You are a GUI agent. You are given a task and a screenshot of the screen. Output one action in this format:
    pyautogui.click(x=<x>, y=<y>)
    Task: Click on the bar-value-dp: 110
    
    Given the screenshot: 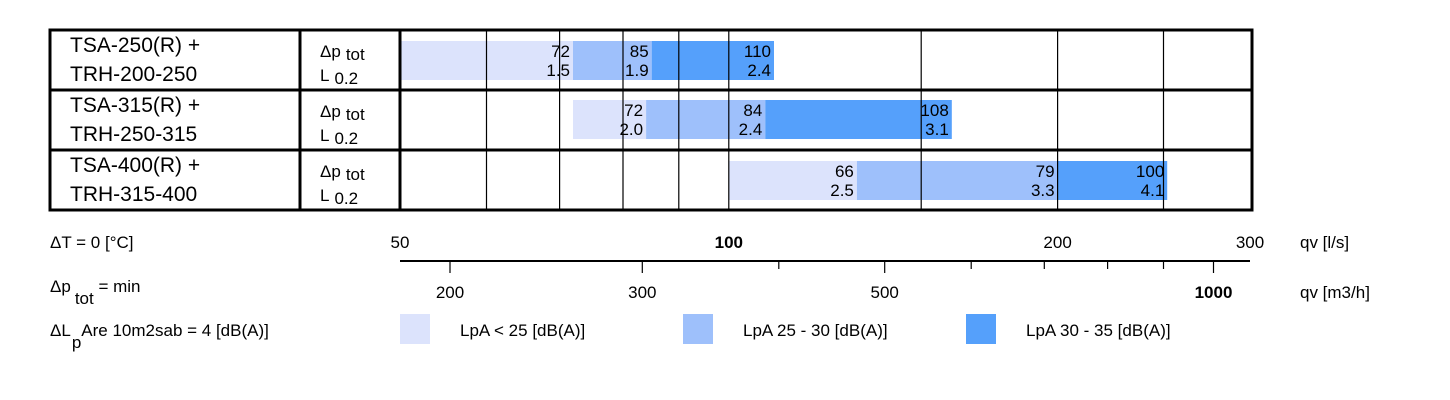 What is the action you would take?
    pyautogui.click(x=757, y=51)
    